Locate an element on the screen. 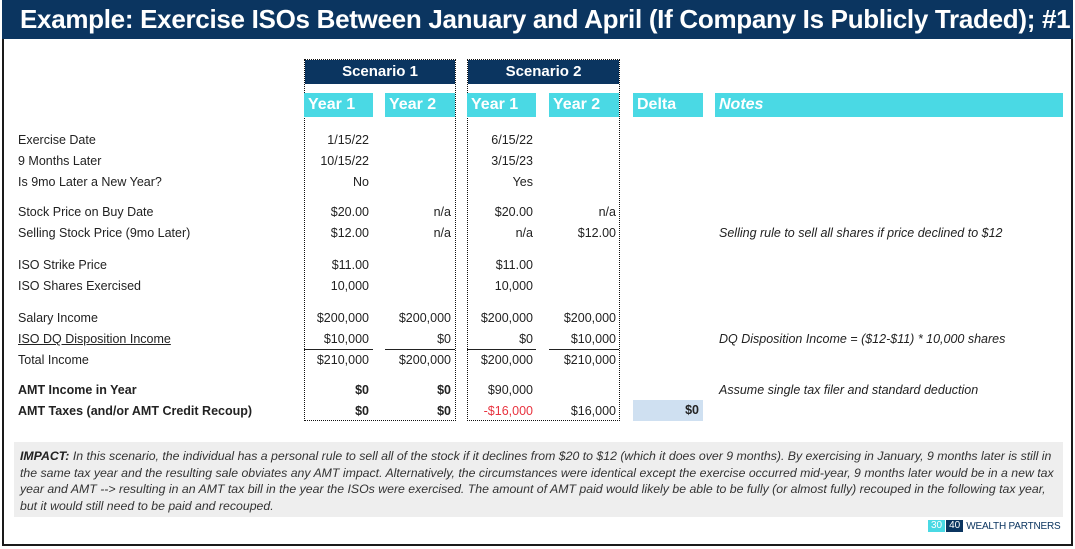  logo-text: WEALTH PARTNERS is located at coordinates (1013, 526).